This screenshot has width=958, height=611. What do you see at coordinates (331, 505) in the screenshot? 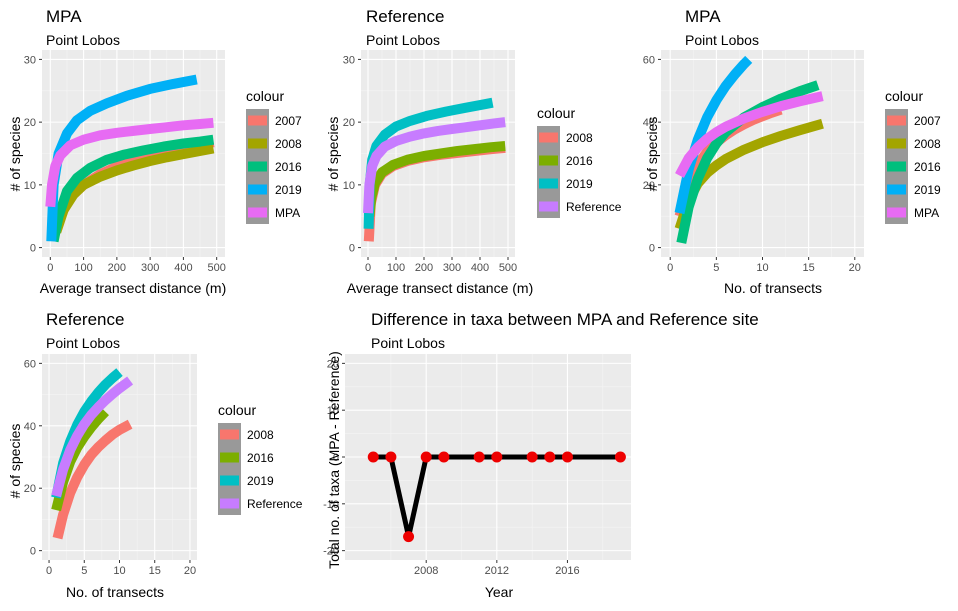
I see `y-tick-label: -10` at bounding box center [331, 505].